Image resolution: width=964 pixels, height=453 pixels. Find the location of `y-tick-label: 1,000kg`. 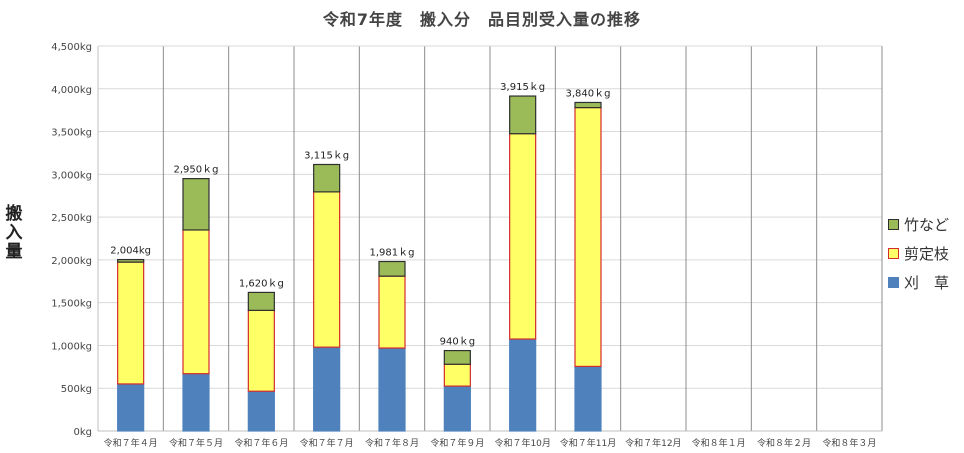

y-tick-label: 1,000kg is located at coordinates (71, 346).